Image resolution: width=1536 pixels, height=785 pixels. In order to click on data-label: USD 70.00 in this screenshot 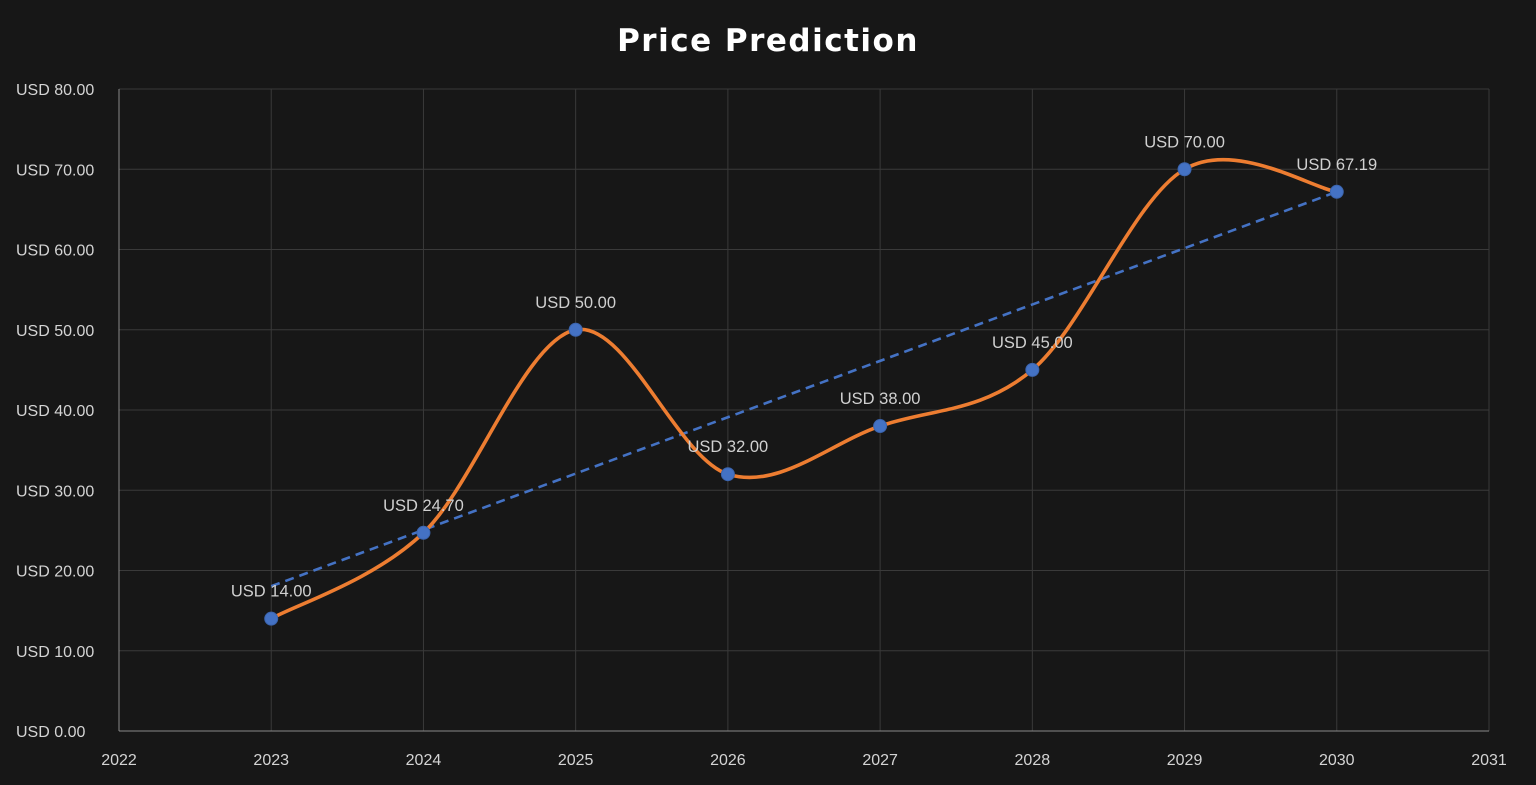, I will do `click(1184, 142)`.